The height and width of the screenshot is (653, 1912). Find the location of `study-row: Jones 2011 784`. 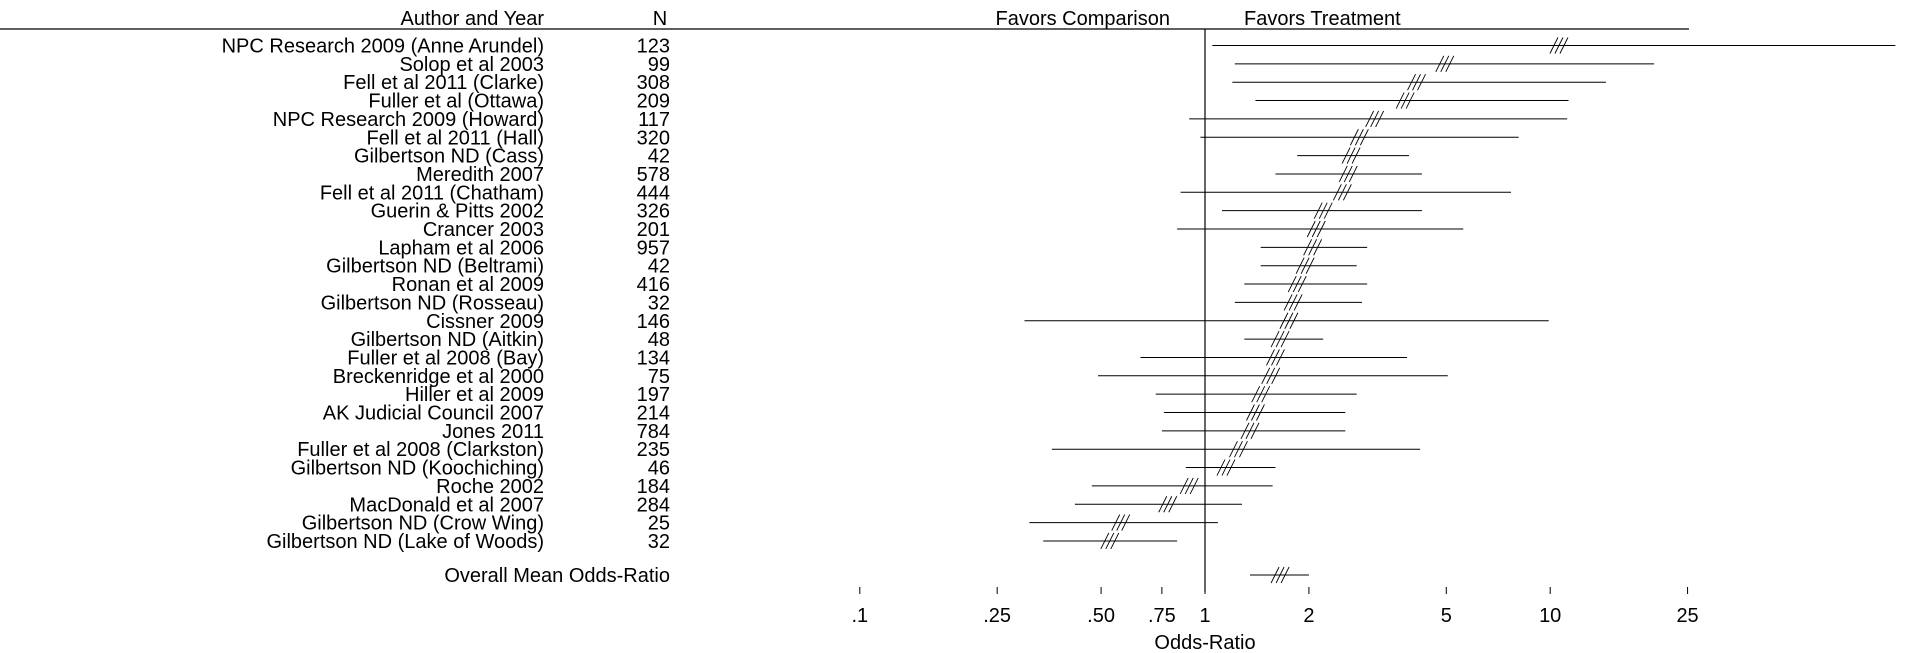

study-row: Jones 2011 784 is located at coordinates (894, 432).